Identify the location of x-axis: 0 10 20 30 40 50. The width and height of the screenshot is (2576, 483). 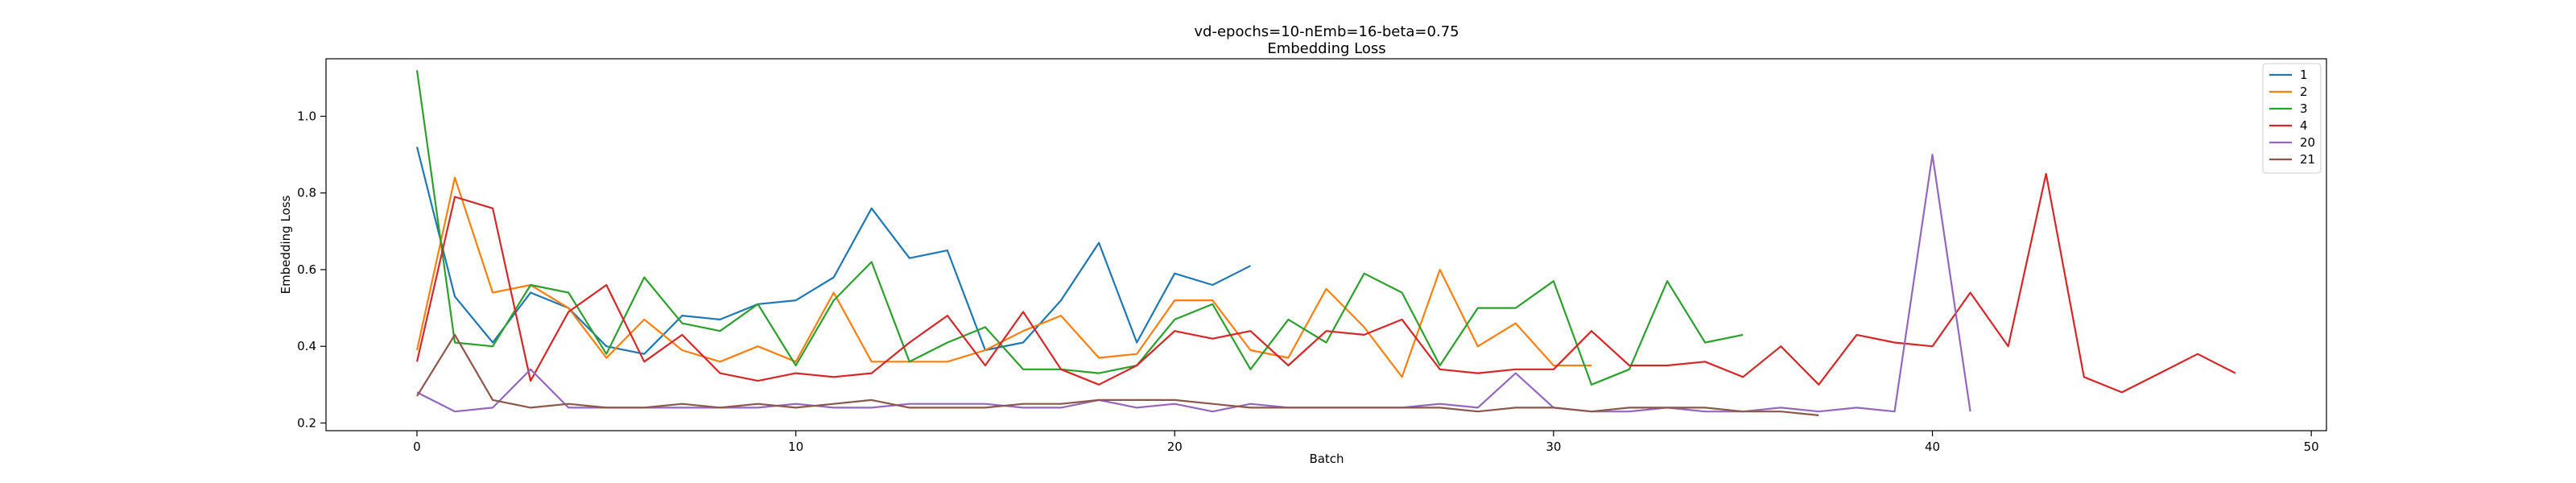
(1366, 442).